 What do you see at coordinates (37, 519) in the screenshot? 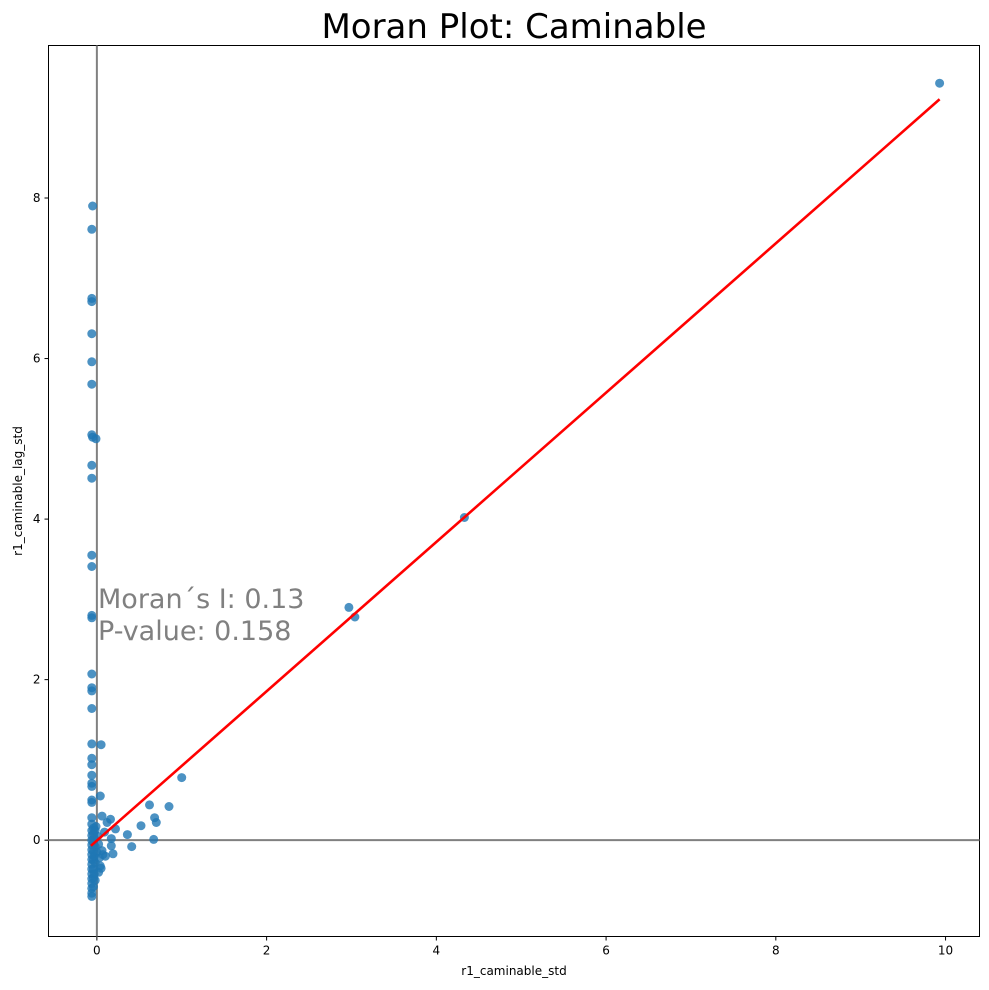
I see `y-tick-label: 4` at bounding box center [37, 519].